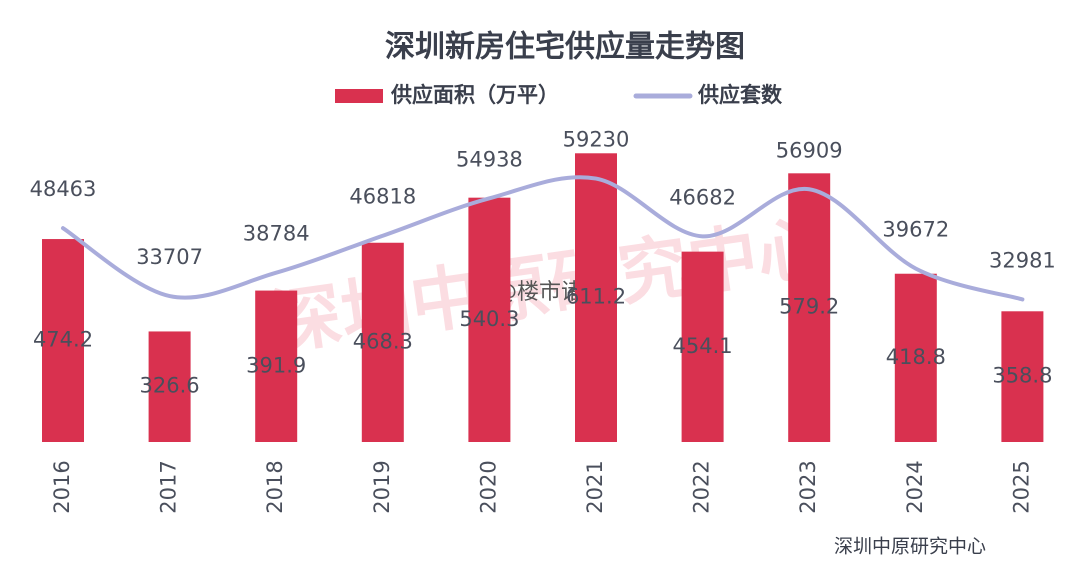 Image resolution: width=1080 pixels, height=583 pixels. Describe the element at coordinates (62, 486) in the screenshot. I see `x-tick-label: 2016` at that location.